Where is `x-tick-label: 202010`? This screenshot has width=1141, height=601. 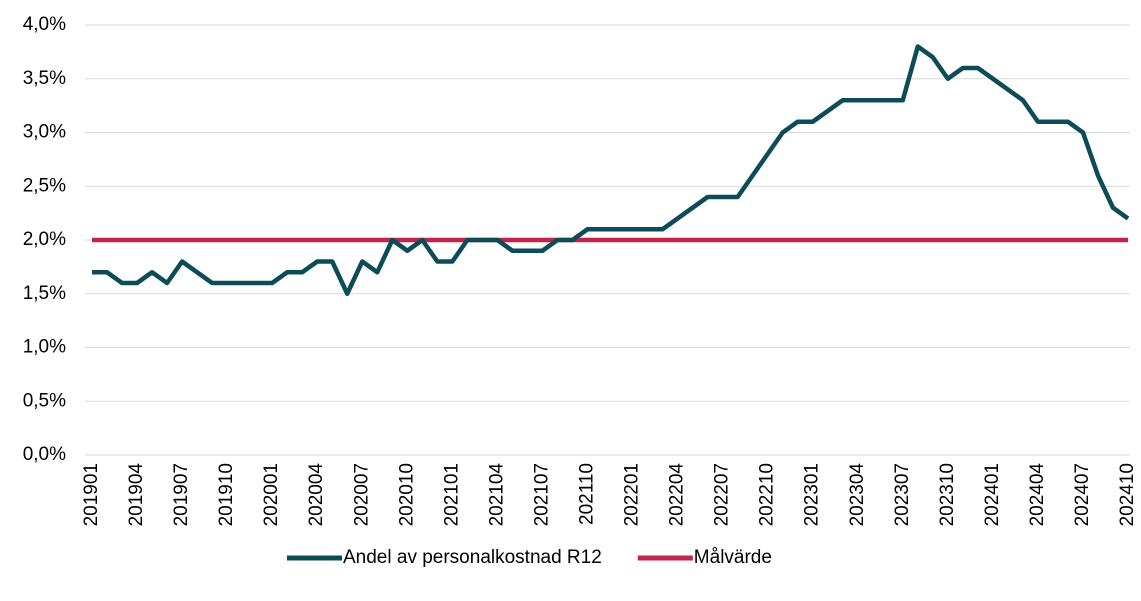 x-tick-label: 202010 is located at coordinates (406, 494).